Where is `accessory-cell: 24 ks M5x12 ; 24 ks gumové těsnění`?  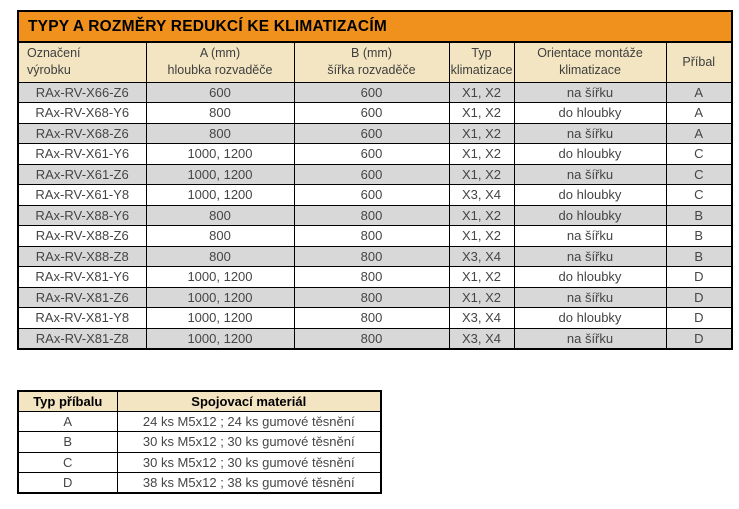 accessory-cell: 24 ks M5x12 ; 24 ks gumové těsnění is located at coordinates (249, 421).